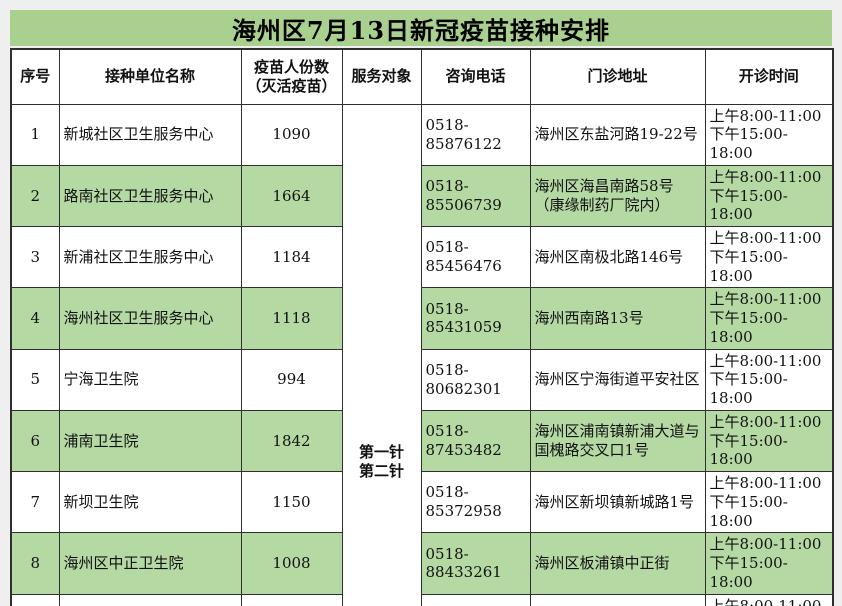 The height and width of the screenshot is (606, 842). What do you see at coordinates (291, 379) in the screenshot?
I see `doses-cell: 994` at bounding box center [291, 379].